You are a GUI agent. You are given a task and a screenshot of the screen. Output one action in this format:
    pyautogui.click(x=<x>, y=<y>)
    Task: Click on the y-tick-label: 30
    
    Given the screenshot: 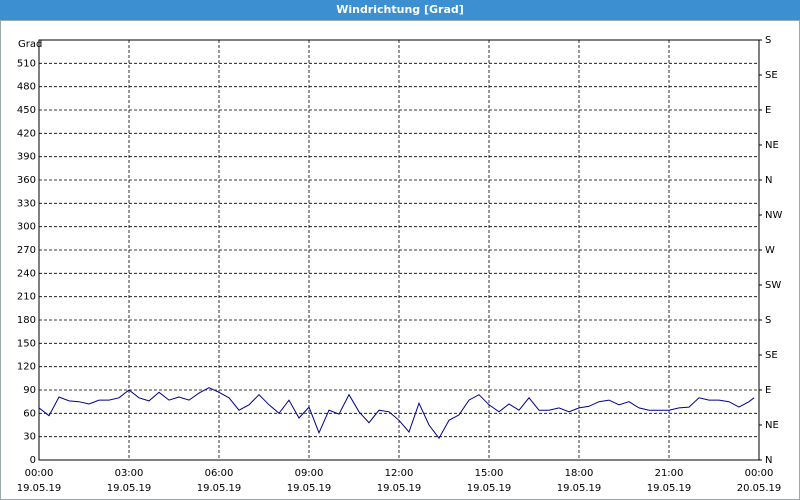 What is the action you would take?
    pyautogui.click(x=29, y=437)
    